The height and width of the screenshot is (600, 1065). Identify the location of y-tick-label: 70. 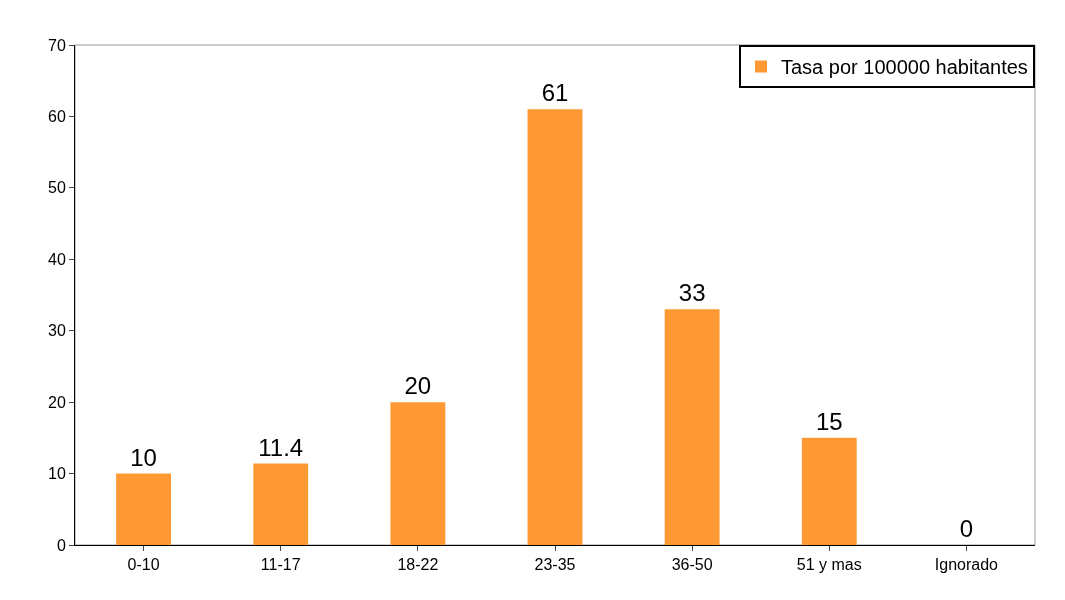
(57, 45).